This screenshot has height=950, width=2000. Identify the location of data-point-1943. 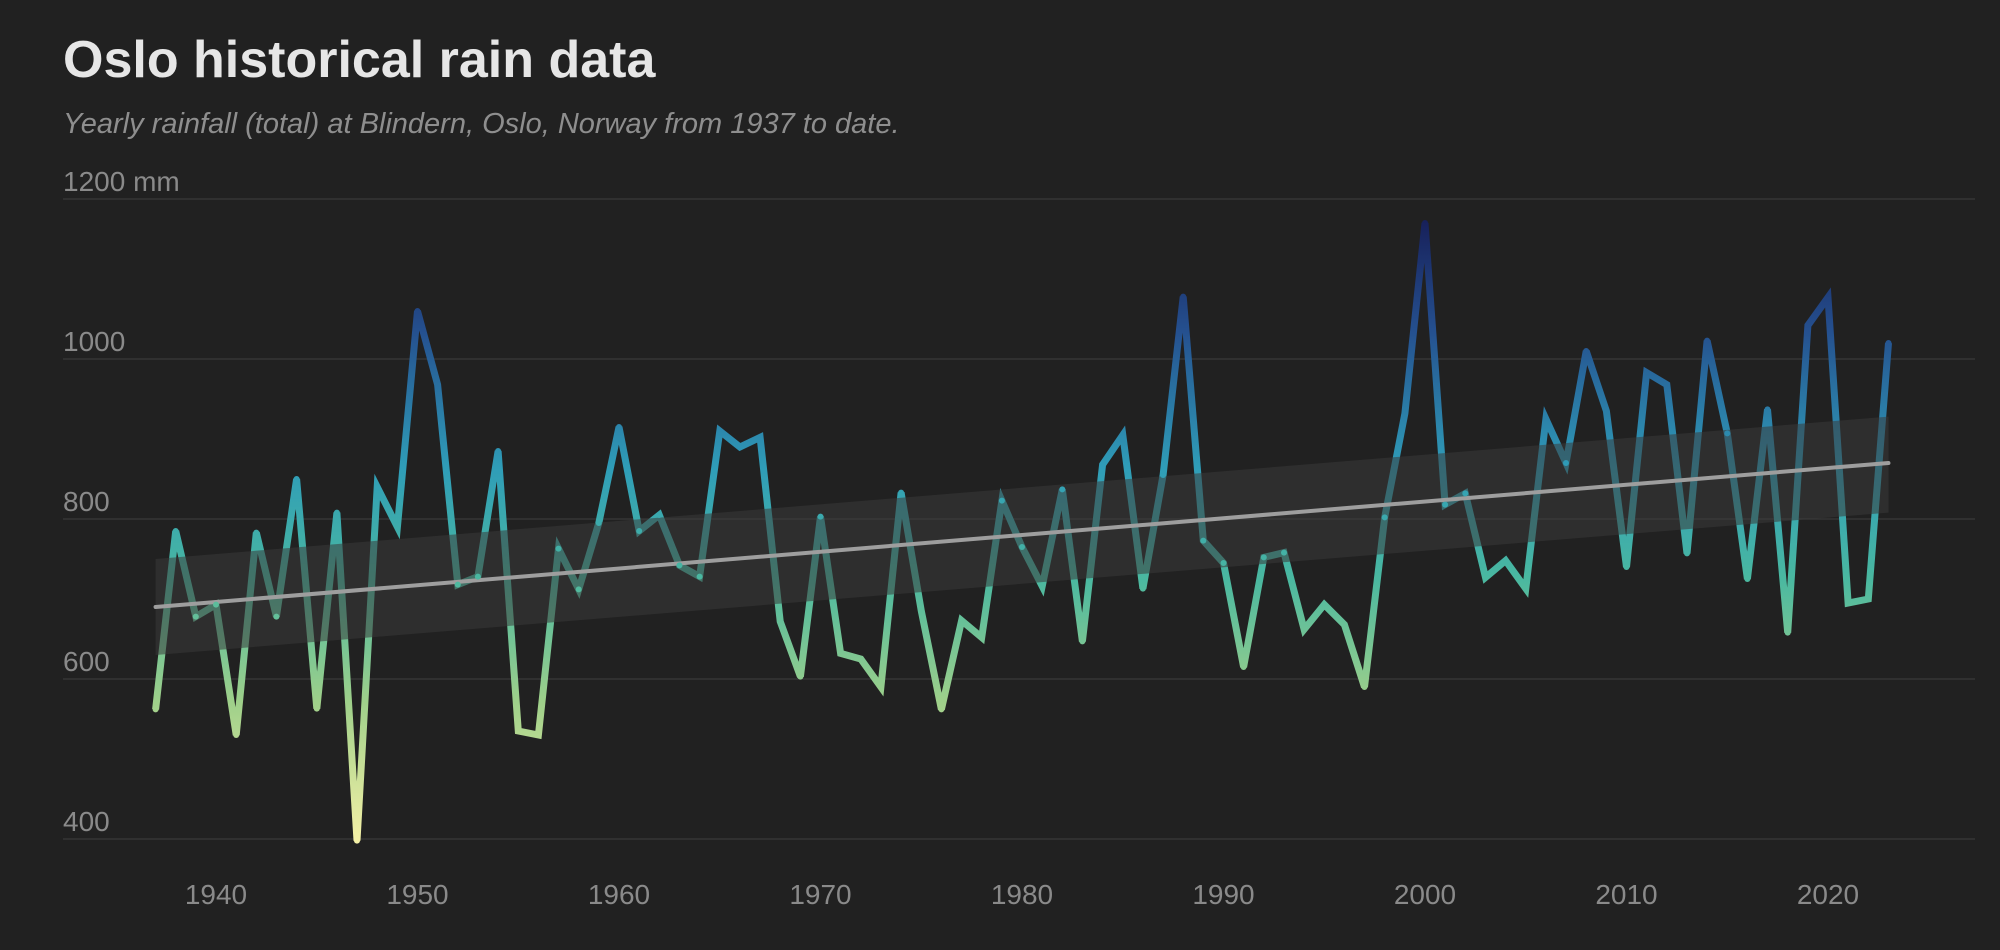
(276, 616).